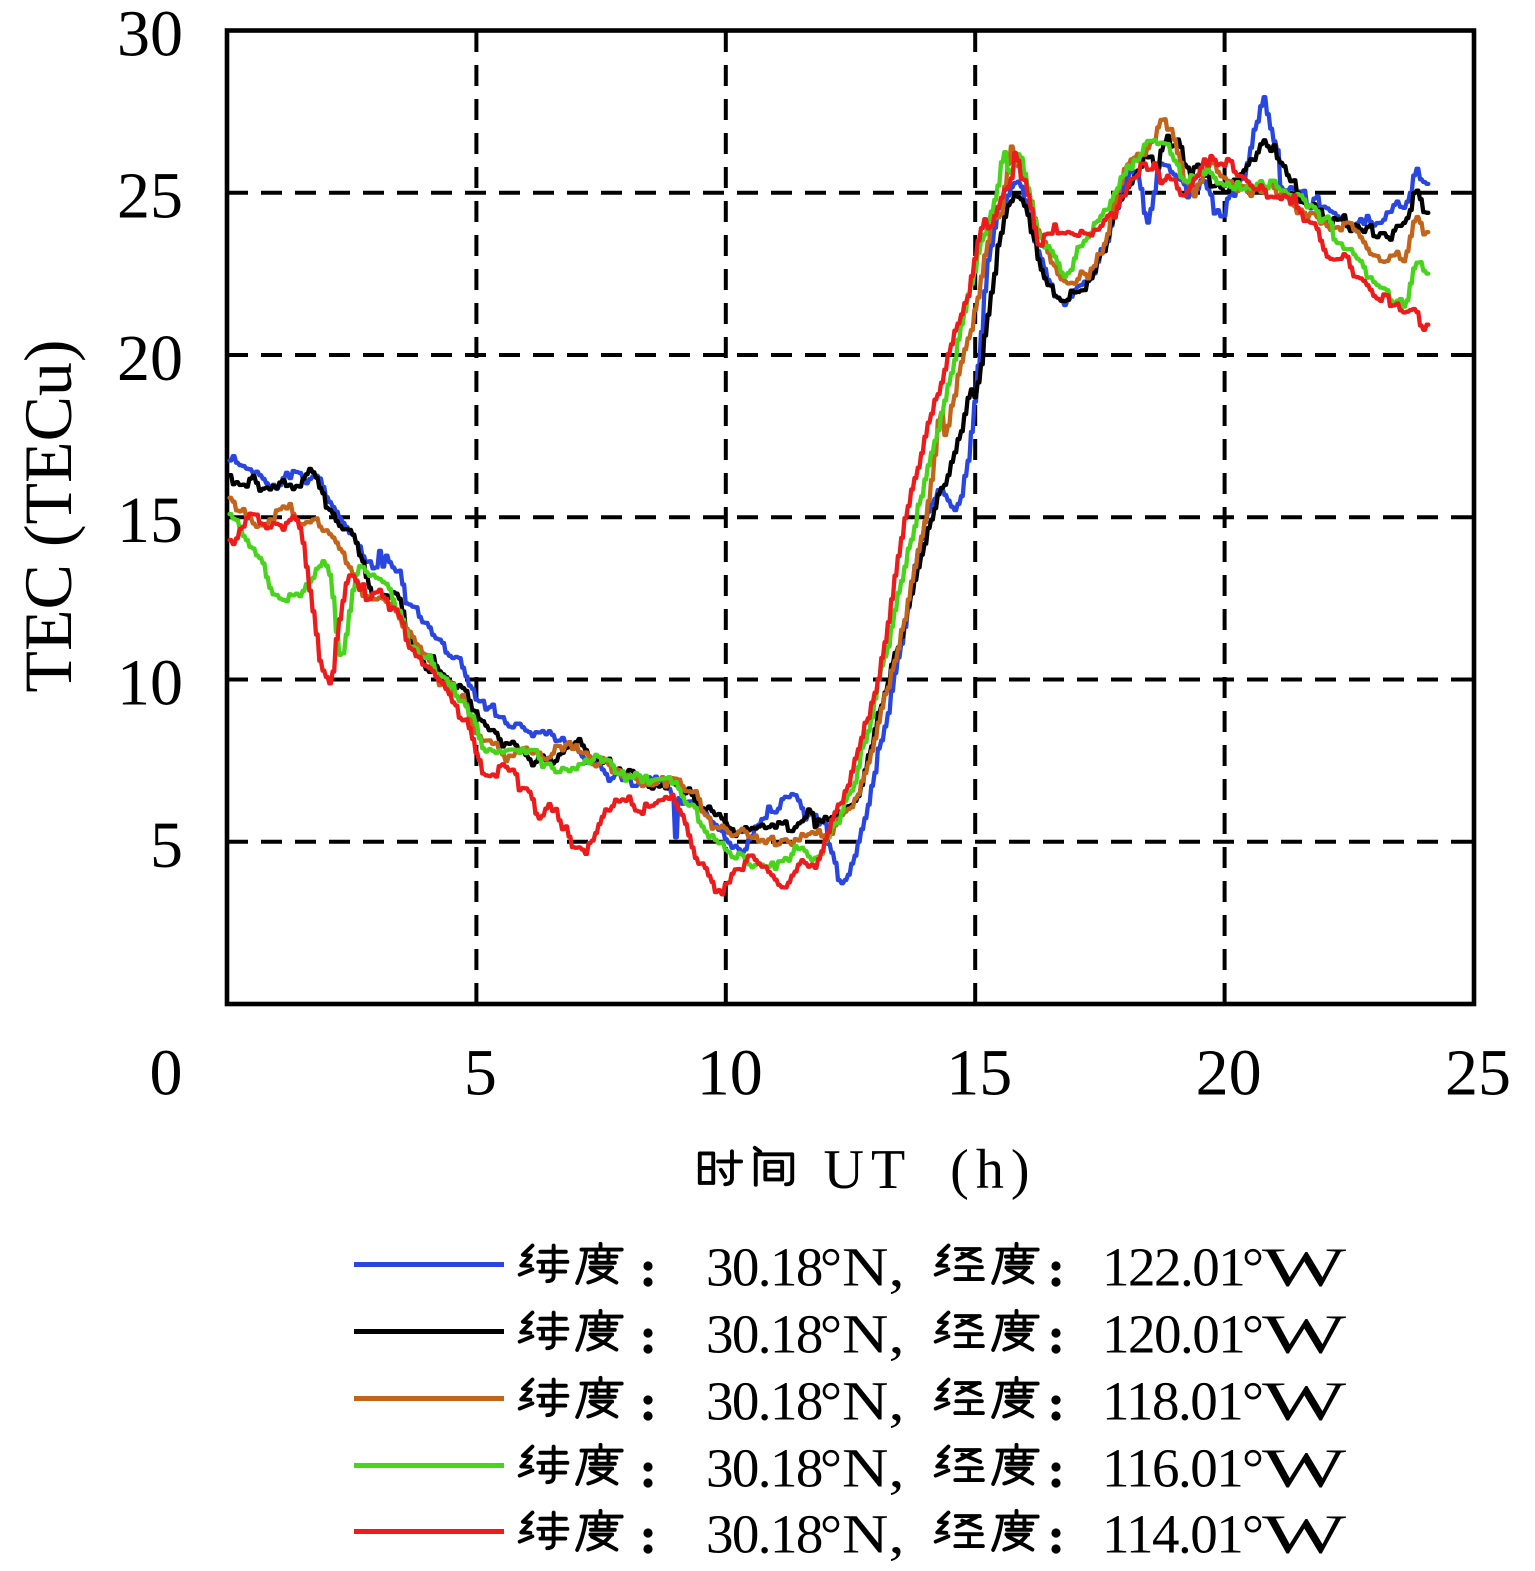  I want to click on svg-text: 122.01, so click(1173, 1267).